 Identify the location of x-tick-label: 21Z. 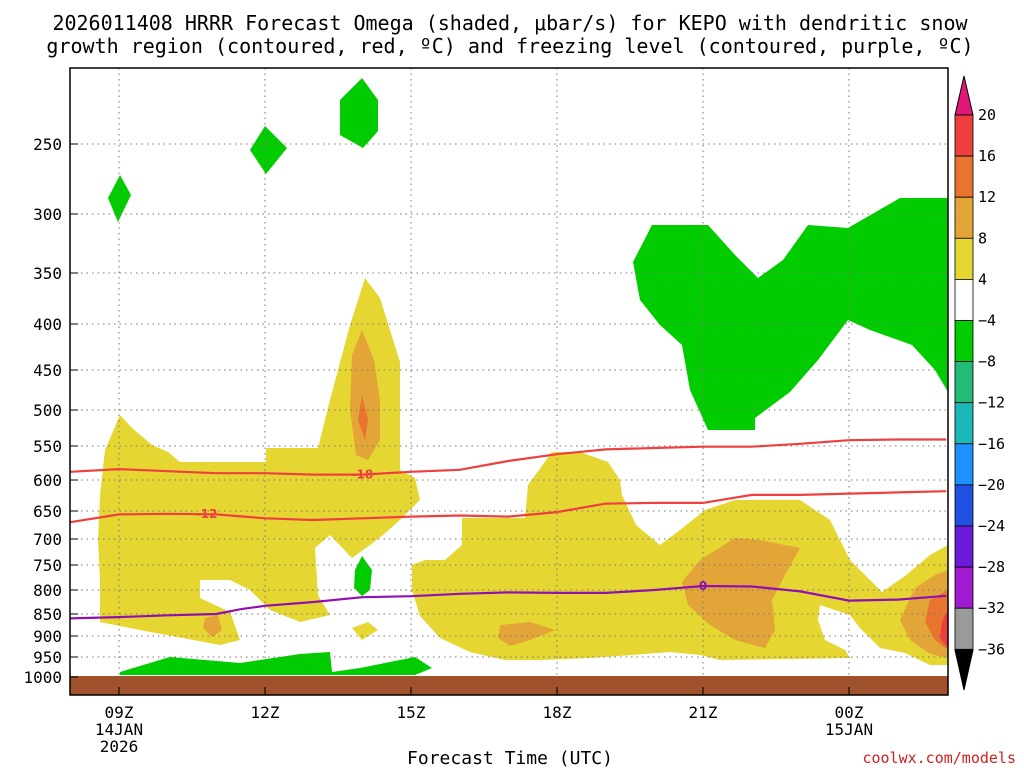
(703, 712).